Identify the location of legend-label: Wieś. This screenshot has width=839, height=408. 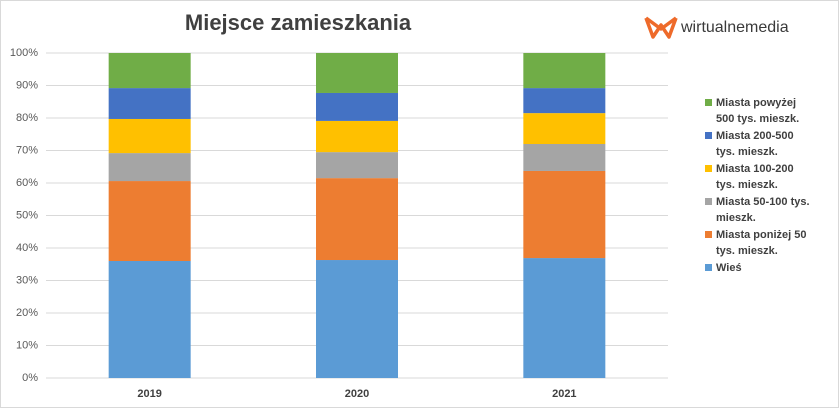
(729, 268).